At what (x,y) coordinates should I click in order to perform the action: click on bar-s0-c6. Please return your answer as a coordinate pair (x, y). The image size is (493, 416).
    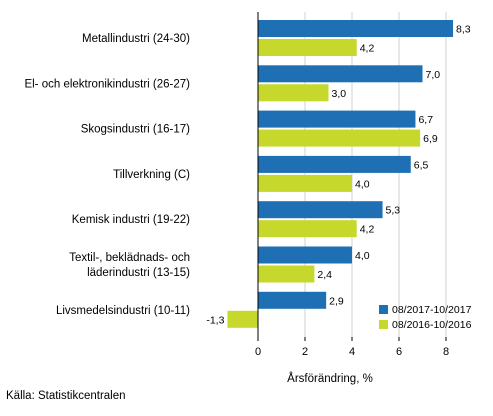
    Looking at the image, I should click on (292, 300).